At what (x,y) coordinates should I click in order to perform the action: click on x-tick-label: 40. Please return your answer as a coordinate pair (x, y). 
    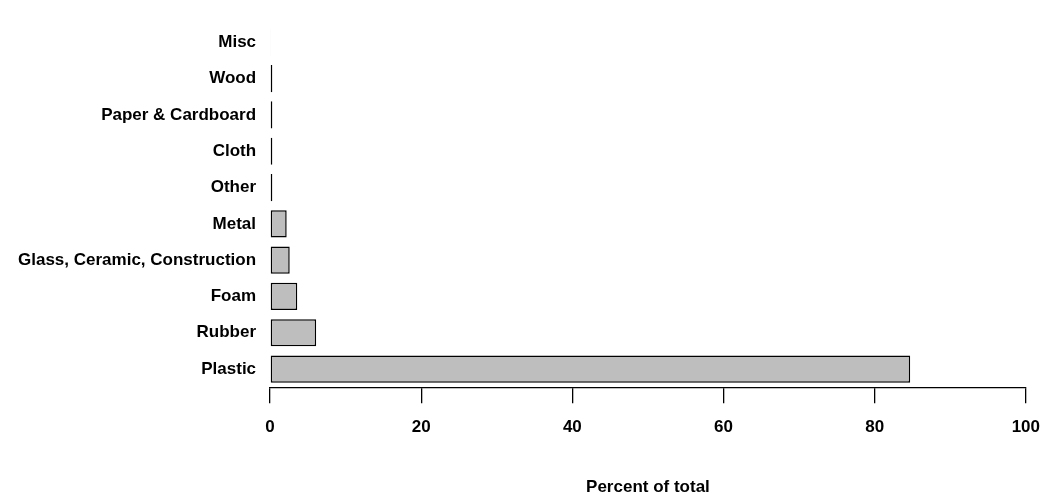
    Looking at the image, I should click on (572, 427).